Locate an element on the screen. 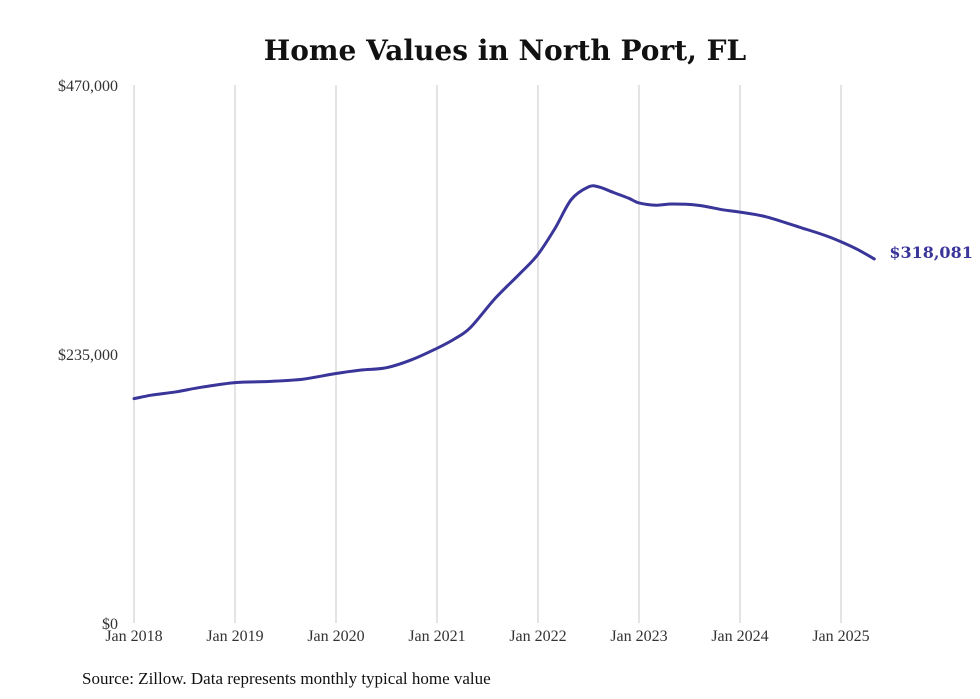 The height and width of the screenshot is (699, 980). x-tick-label: Jan 2020 is located at coordinates (335, 636).